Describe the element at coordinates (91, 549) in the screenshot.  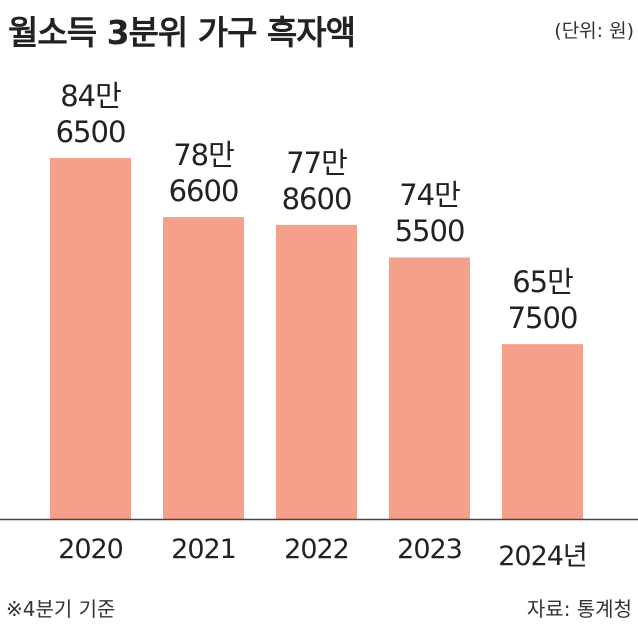
I see `x-tick-label: 2020` at that location.